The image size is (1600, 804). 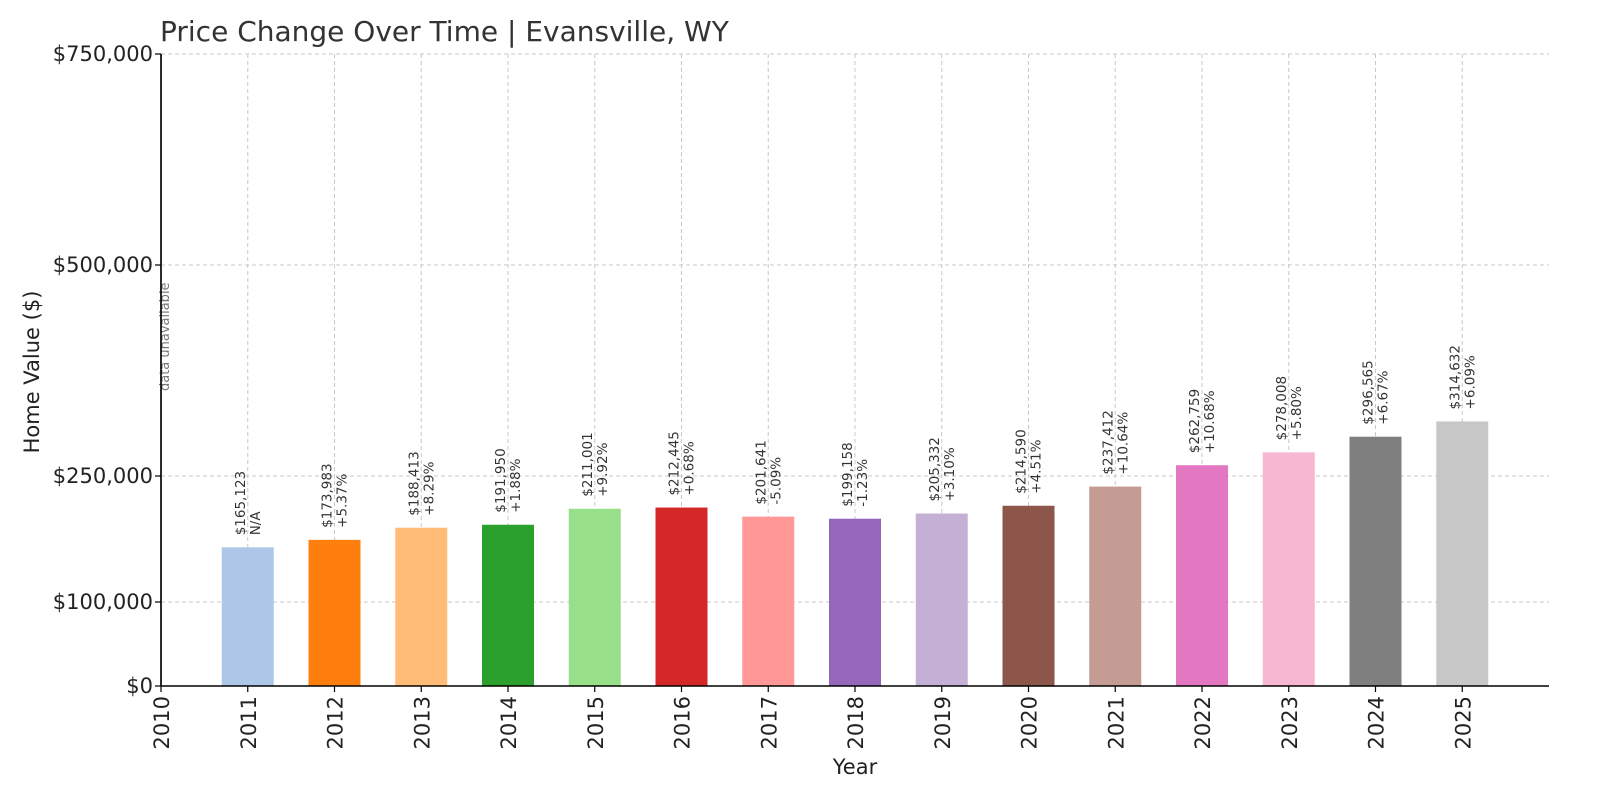 What do you see at coordinates (603, 469) in the screenshot?
I see `change-label-2015: +9.92%` at bounding box center [603, 469].